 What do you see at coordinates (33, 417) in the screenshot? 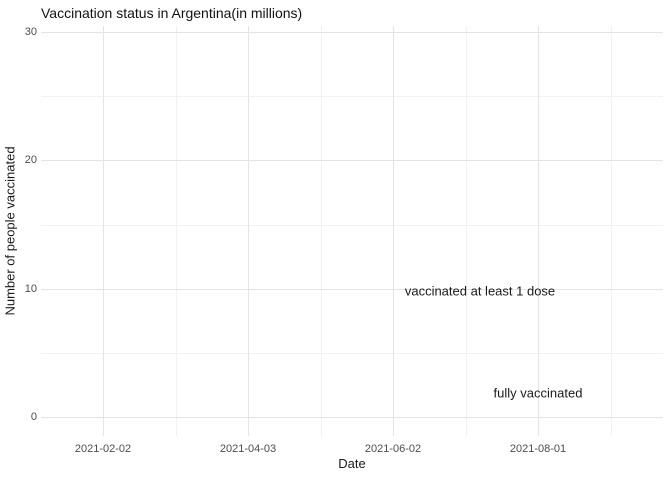
I see `y-tick-label: 0` at bounding box center [33, 417].